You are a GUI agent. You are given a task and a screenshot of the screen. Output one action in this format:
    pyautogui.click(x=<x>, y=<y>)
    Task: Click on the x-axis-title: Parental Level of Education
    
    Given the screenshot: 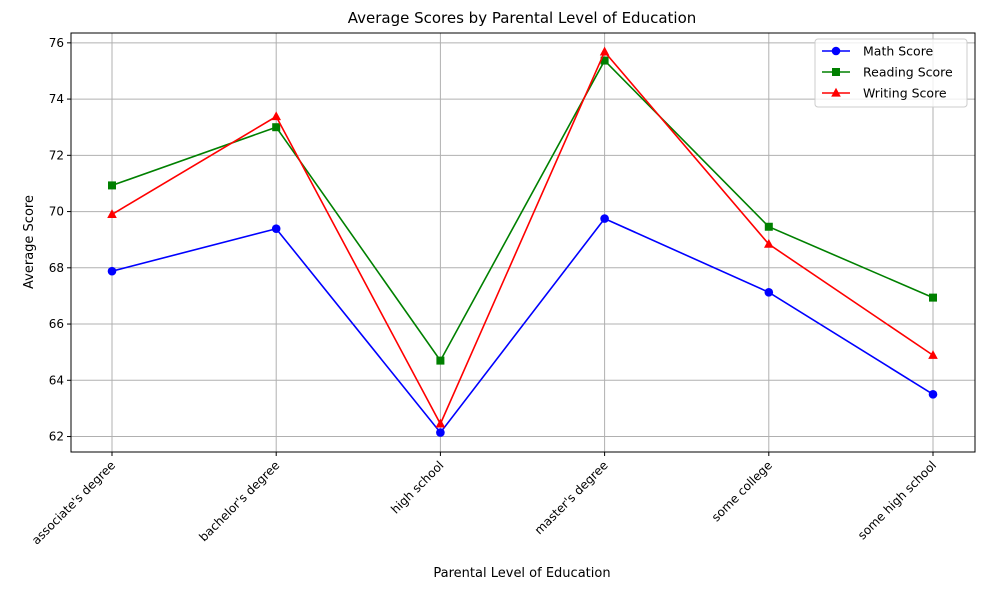 What is the action you would take?
    pyautogui.click(x=521, y=573)
    